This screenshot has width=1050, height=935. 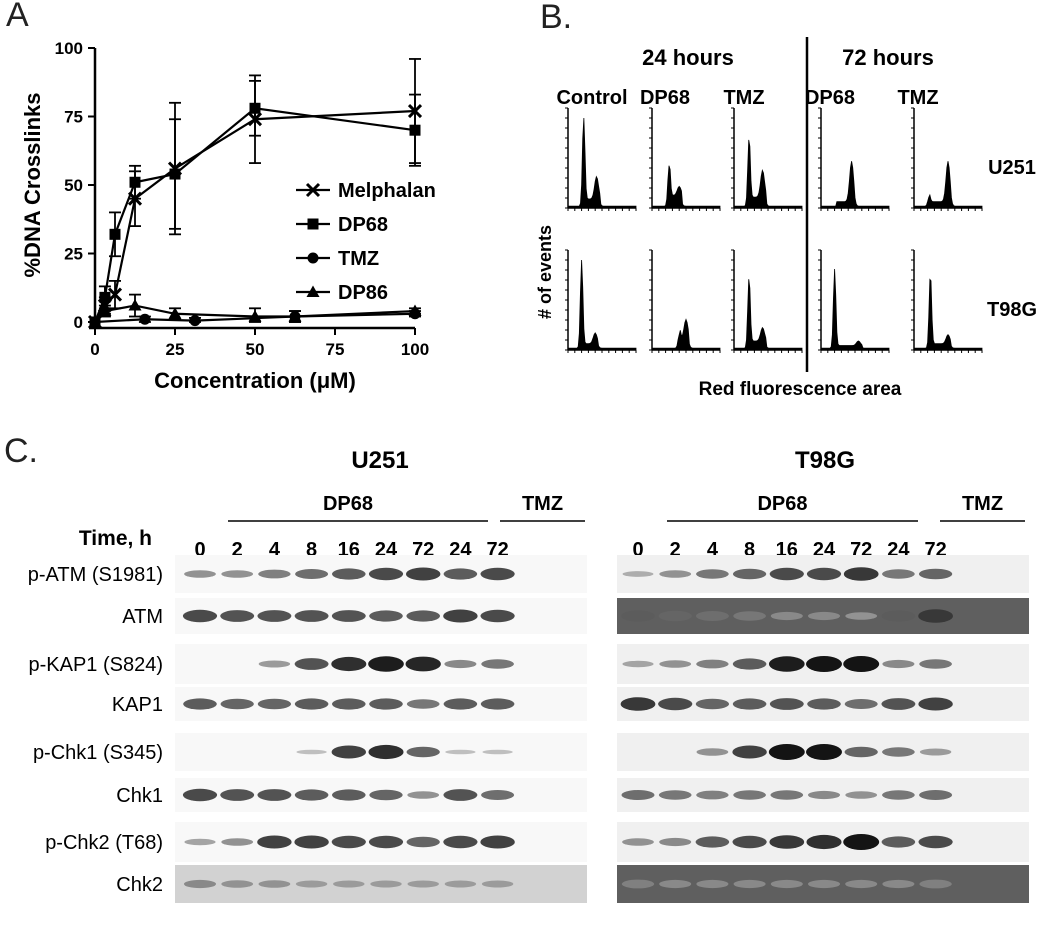 What do you see at coordinates (73, 117) in the screenshot?
I see `y-tick-label: 75` at bounding box center [73, 117].